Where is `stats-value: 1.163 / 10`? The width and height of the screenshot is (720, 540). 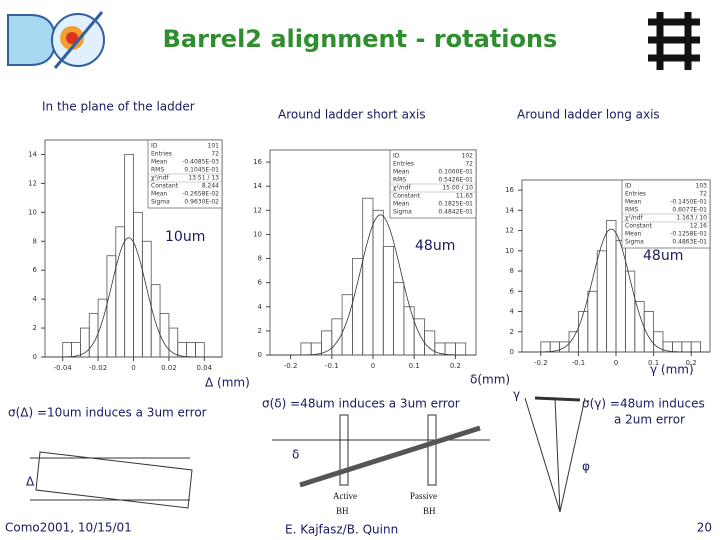 stats-value: 1.163 / 10 is located at coordinates (691, 218).